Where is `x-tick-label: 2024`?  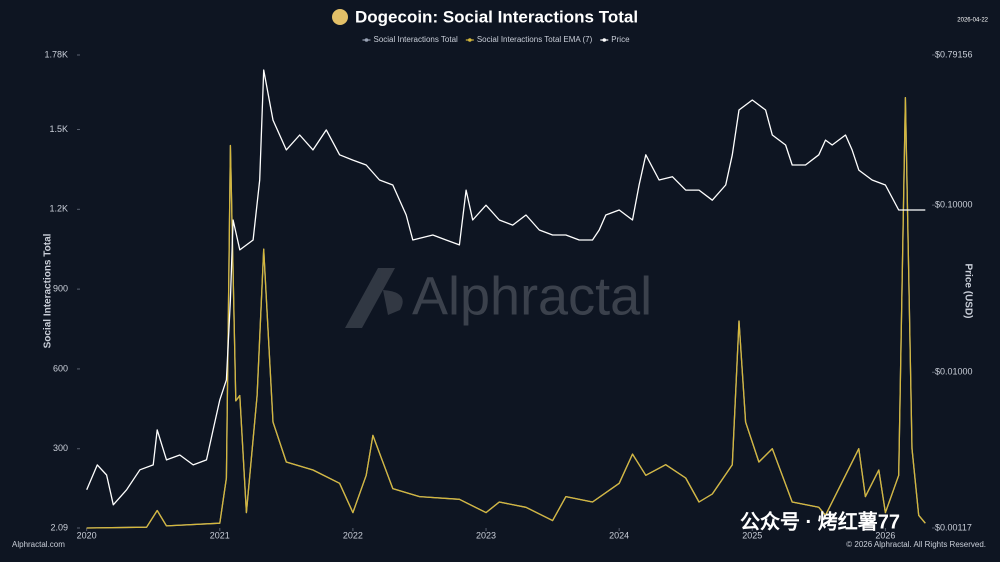 x-tick-label: 2024 is located at coordinates (619, 535).